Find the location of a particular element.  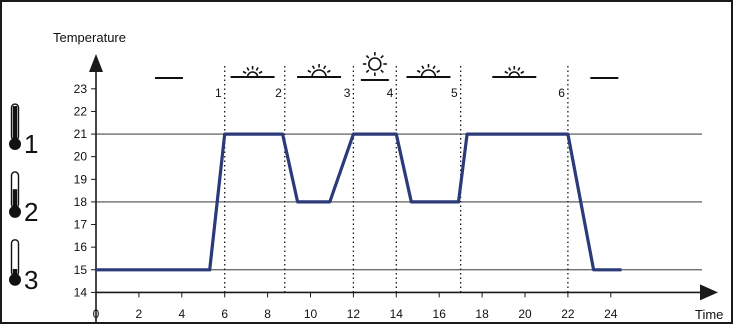

time-marker-label: 6 is located at coordinates (561, 93).